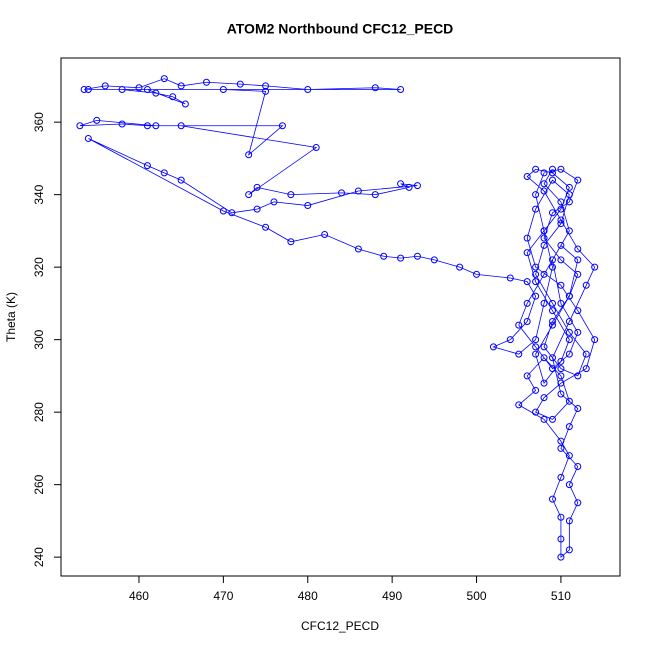 The width and height of the screenshot is (650, 655). What do you see at coordinates (39, 557) in the screenshot?
I see `y-tick-label: 240` at bounding box center [39, 557].